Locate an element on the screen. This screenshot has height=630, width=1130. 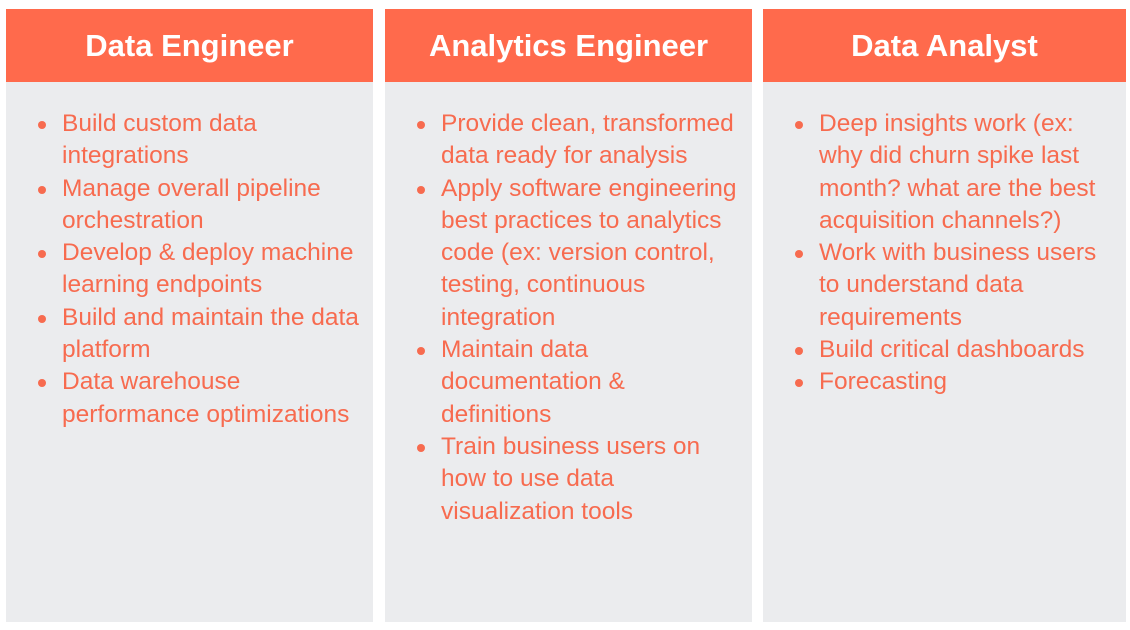
column-header: Data Analyst is located at coordinates (944, 45).